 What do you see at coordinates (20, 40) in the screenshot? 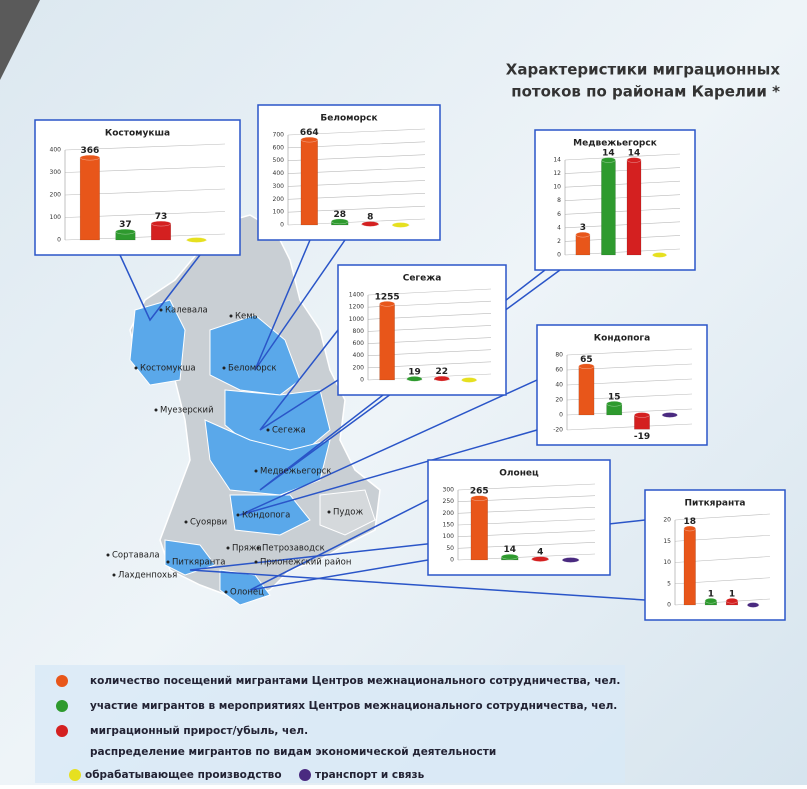
I see `corner` at bounding box center [20, 40].